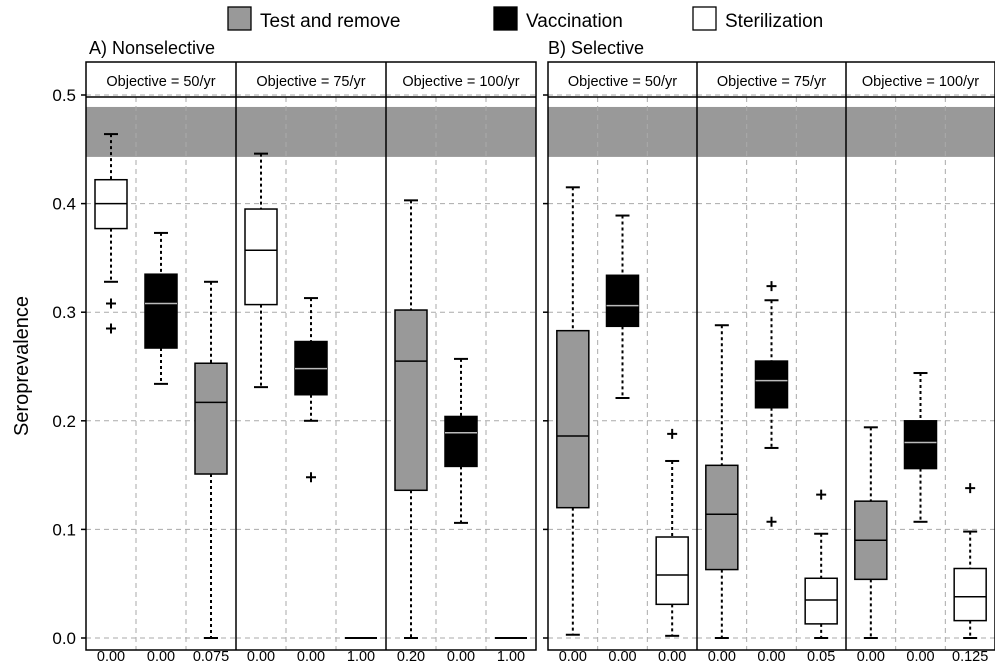 The height and width of the screenshot is (670, 995). I want to click on legend-item: Test and remove, so click(313, 19).